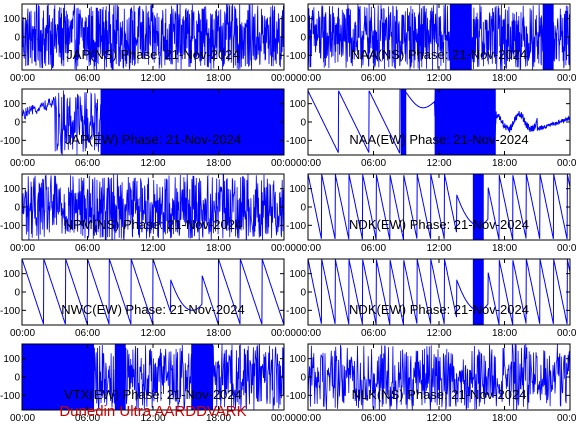 The height and width of the screenshot is (432, 576). I want to click on panel-title: NDK(EW) Phase: 21-Nov-2024, so click(439, 224).